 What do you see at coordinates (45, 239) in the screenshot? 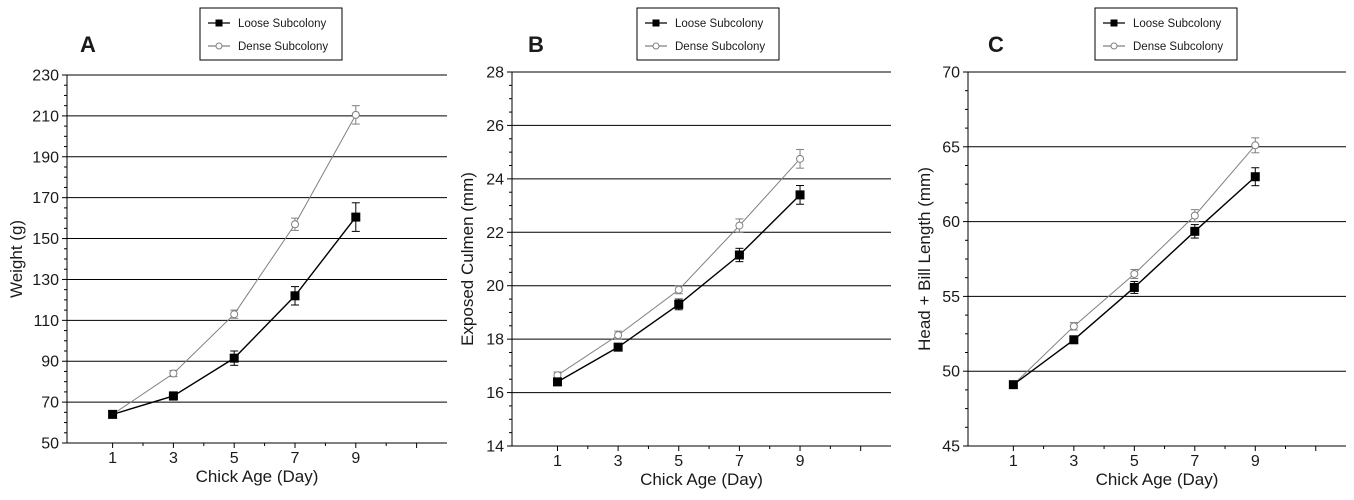
I see `y-tick-label: 150` at bounding box center [45, 239].